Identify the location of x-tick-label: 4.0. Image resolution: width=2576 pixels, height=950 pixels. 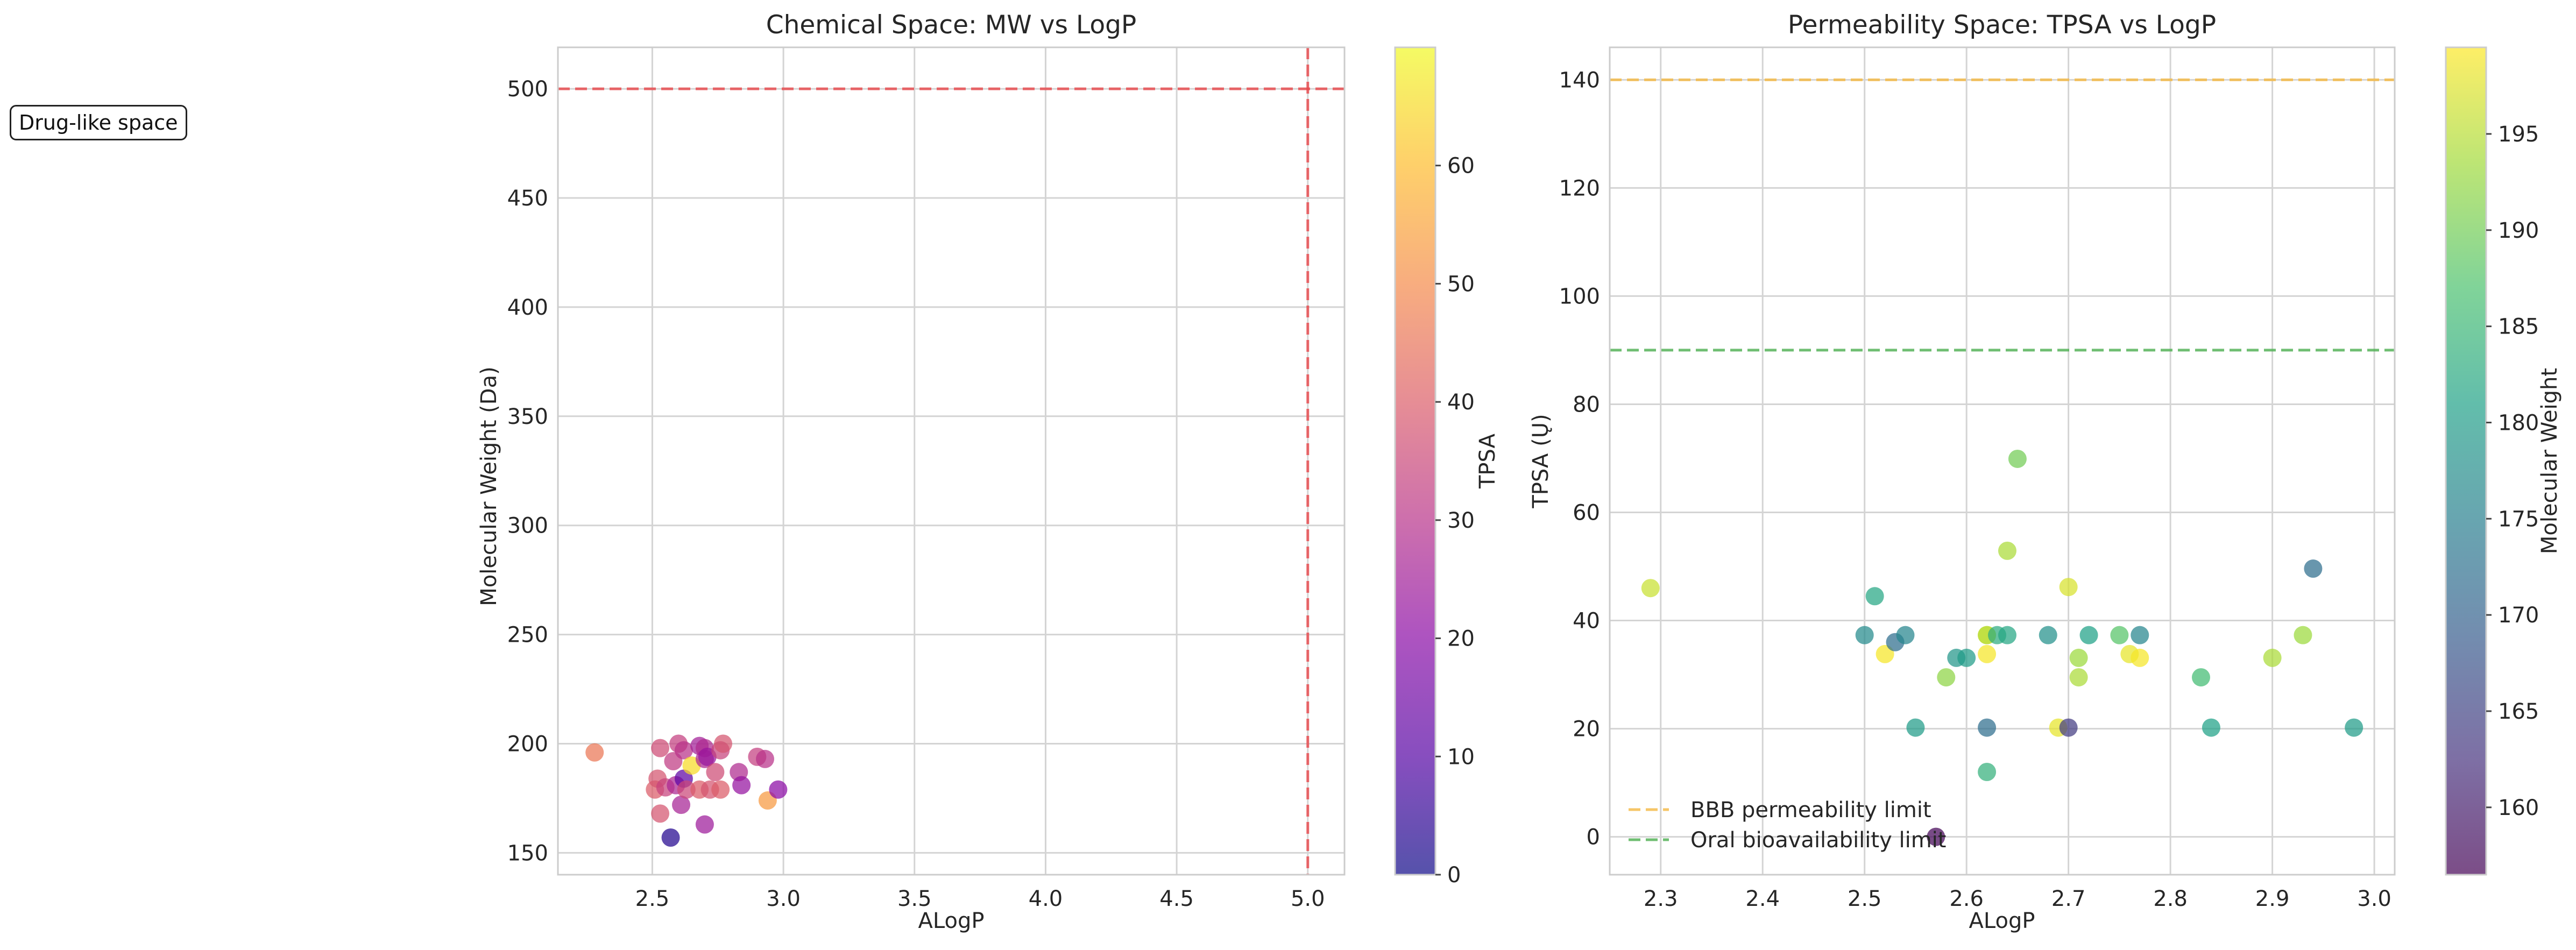
(1046, 899).